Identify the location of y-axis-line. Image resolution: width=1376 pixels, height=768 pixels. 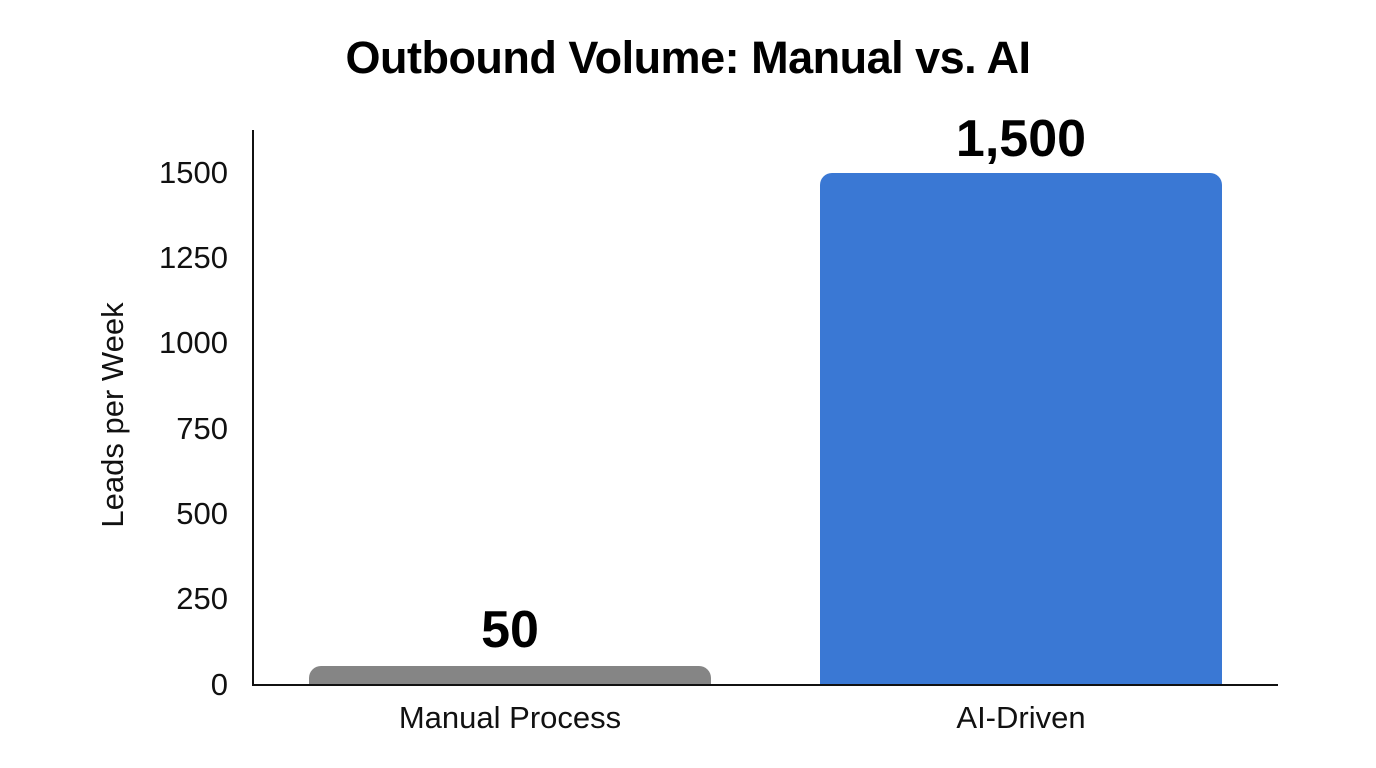
(253, 408).